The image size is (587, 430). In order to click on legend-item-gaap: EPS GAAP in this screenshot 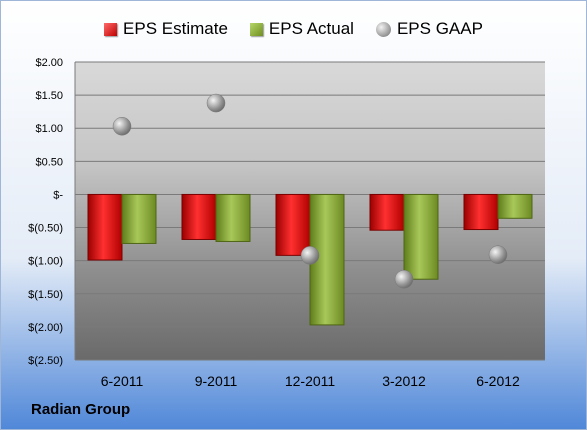, I will do `click(429, 29)`.